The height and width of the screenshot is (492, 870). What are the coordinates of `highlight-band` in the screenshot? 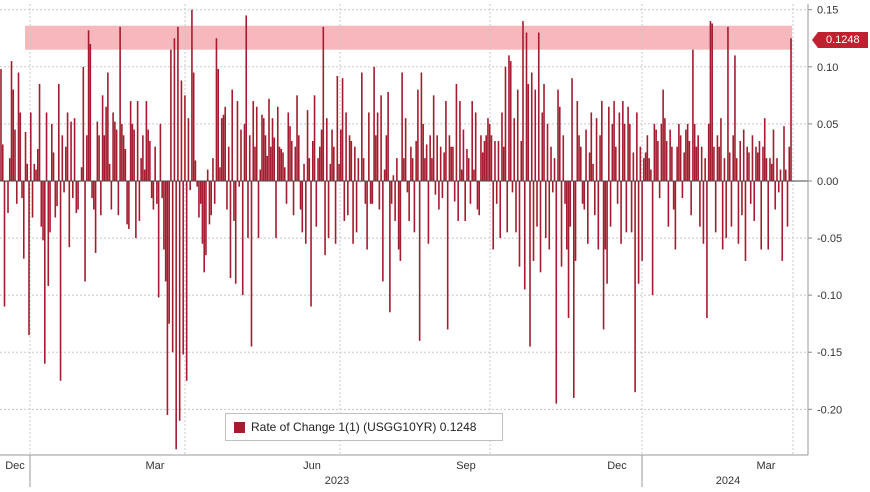 It's located at (408, 37).